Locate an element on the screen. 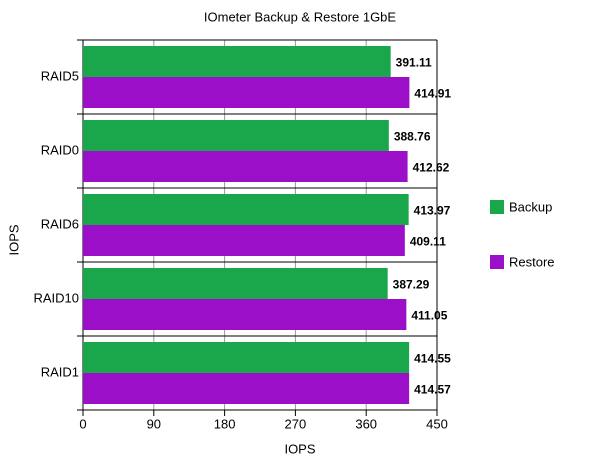 The width and height of the screenshot is (600, 463). value-label: 411.05 is located at coordinates (429, 316).